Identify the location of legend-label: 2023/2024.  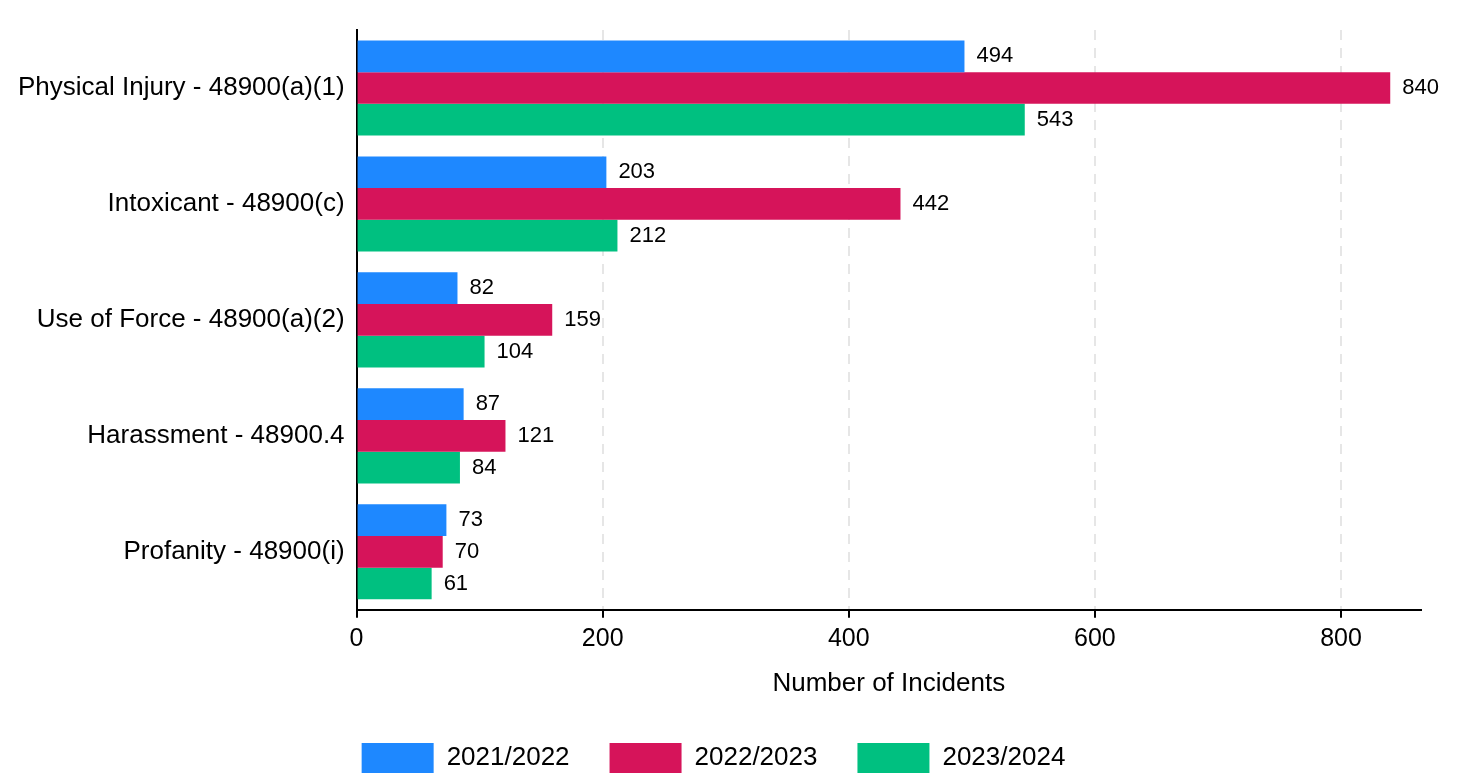
(1004, 756).